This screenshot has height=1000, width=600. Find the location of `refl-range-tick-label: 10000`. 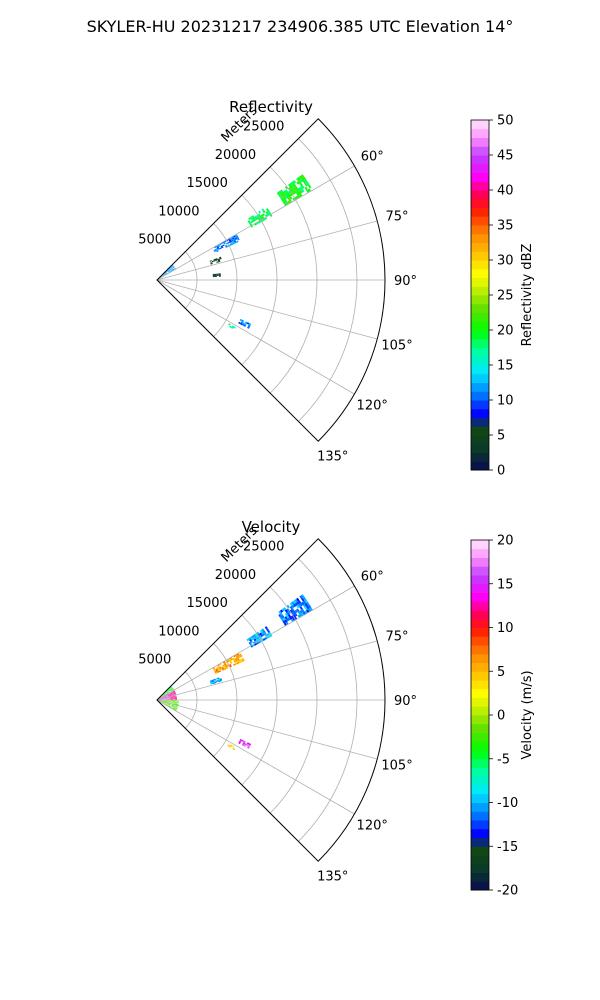

refl-range-tick-label: 10000 is located at coordinates (178, 211).